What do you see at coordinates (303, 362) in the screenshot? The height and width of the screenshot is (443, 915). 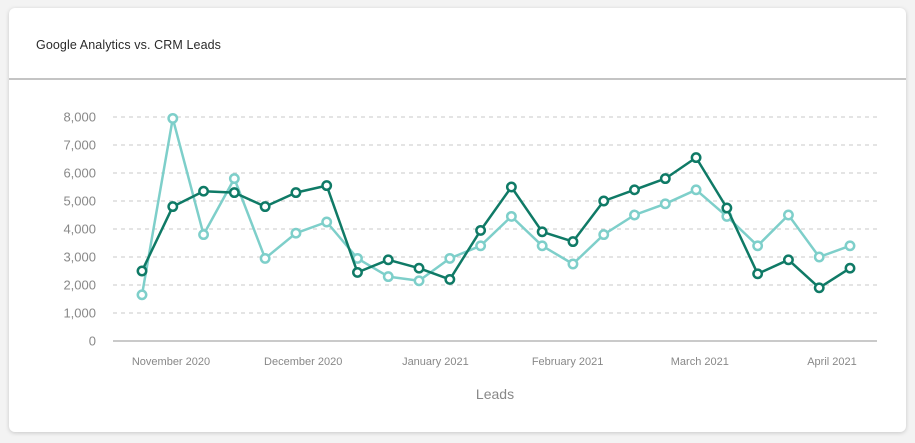 I see `x-tick-label: December 2020` at bounding box center [303, 362].